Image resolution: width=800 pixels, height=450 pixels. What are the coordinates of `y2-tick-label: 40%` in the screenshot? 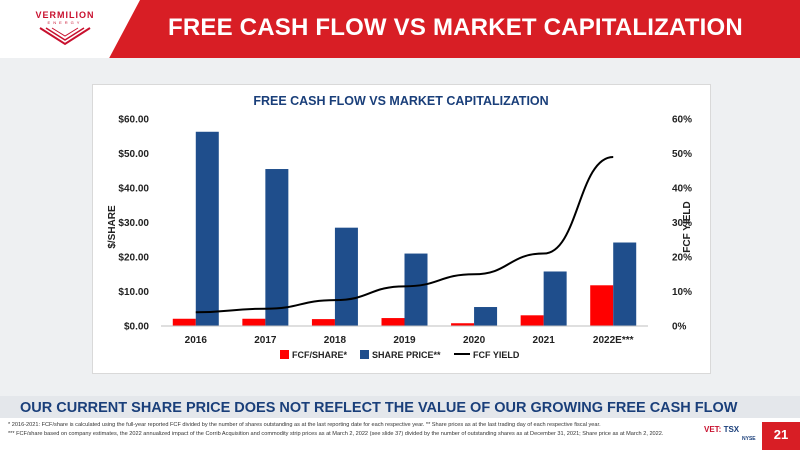 It's located at (682, 189).